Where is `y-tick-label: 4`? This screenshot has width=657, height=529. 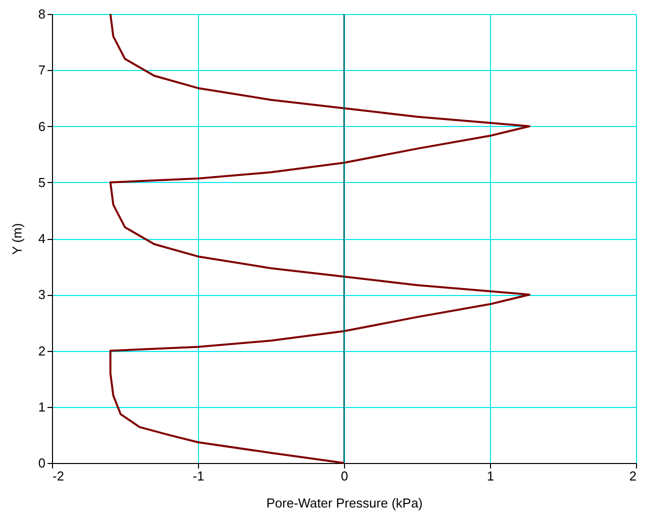
y-tick-label: 4 is located at coordinates (42, 238).